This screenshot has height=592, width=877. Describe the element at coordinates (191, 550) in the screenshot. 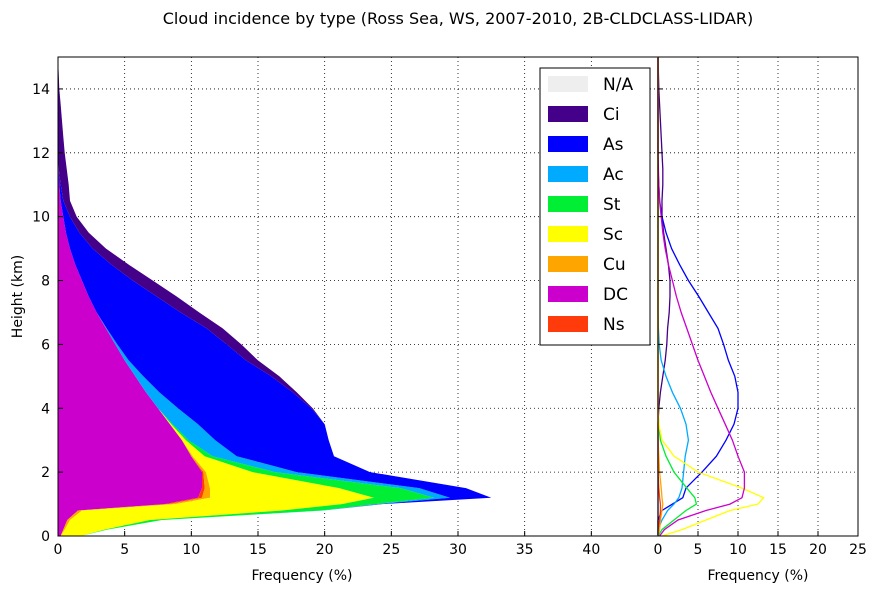

I see `main-xtick-label: 10` at that location.